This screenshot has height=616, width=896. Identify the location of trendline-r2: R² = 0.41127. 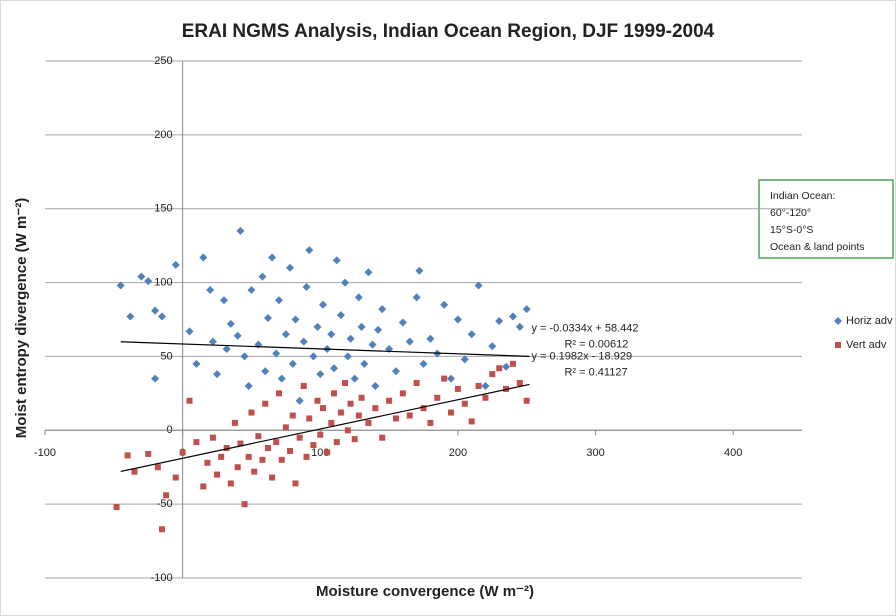
(595, 372).